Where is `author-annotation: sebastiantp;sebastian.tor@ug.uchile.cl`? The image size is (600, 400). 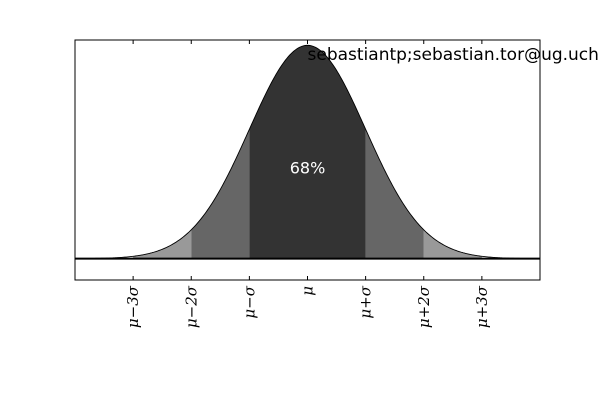 author-annotation: sebastiantp;sebastian.tor@ug.uchile.cl is located at coordinates (454, 55).